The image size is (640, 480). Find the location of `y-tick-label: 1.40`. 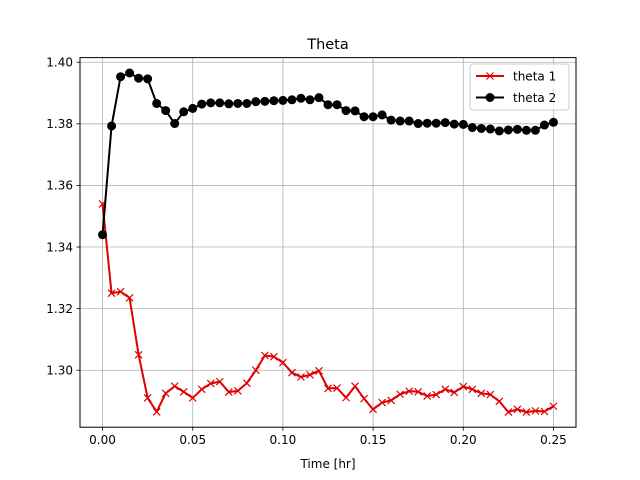

y-tick-label: 1.40 is located at coordinates (59, 63).